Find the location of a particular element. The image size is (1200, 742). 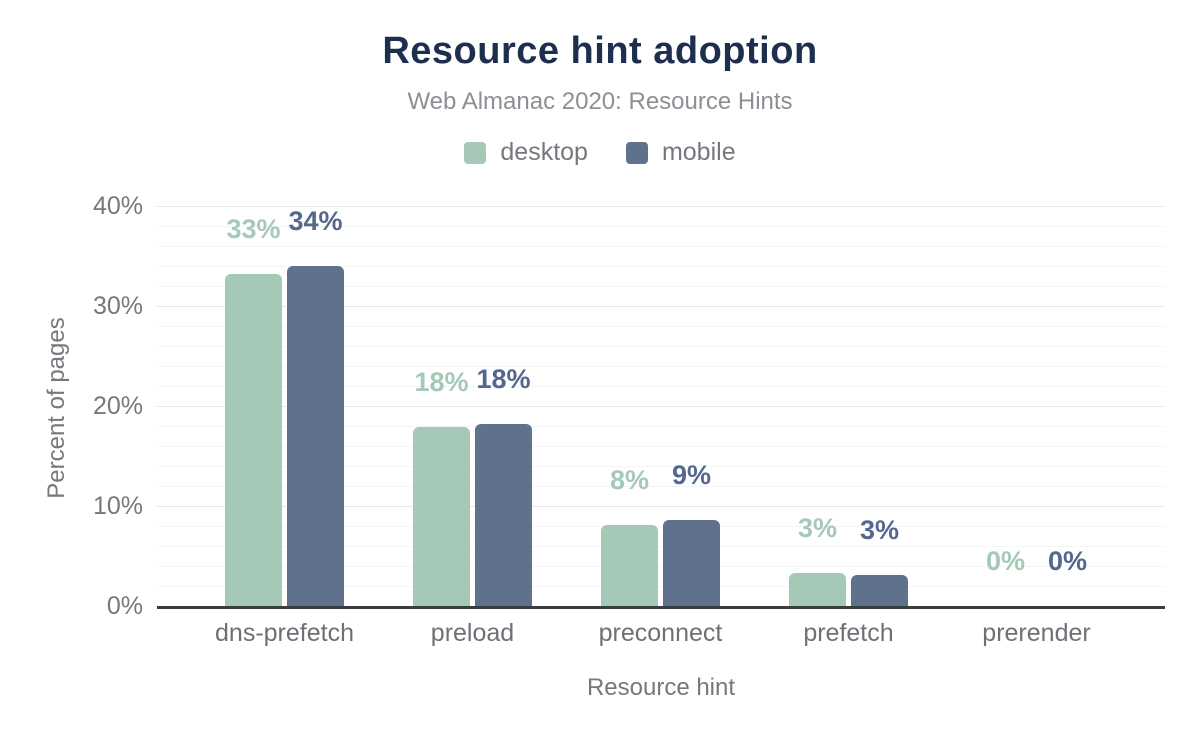

bar-mobile-dns-prefetch is located at coordinates (315, 436).